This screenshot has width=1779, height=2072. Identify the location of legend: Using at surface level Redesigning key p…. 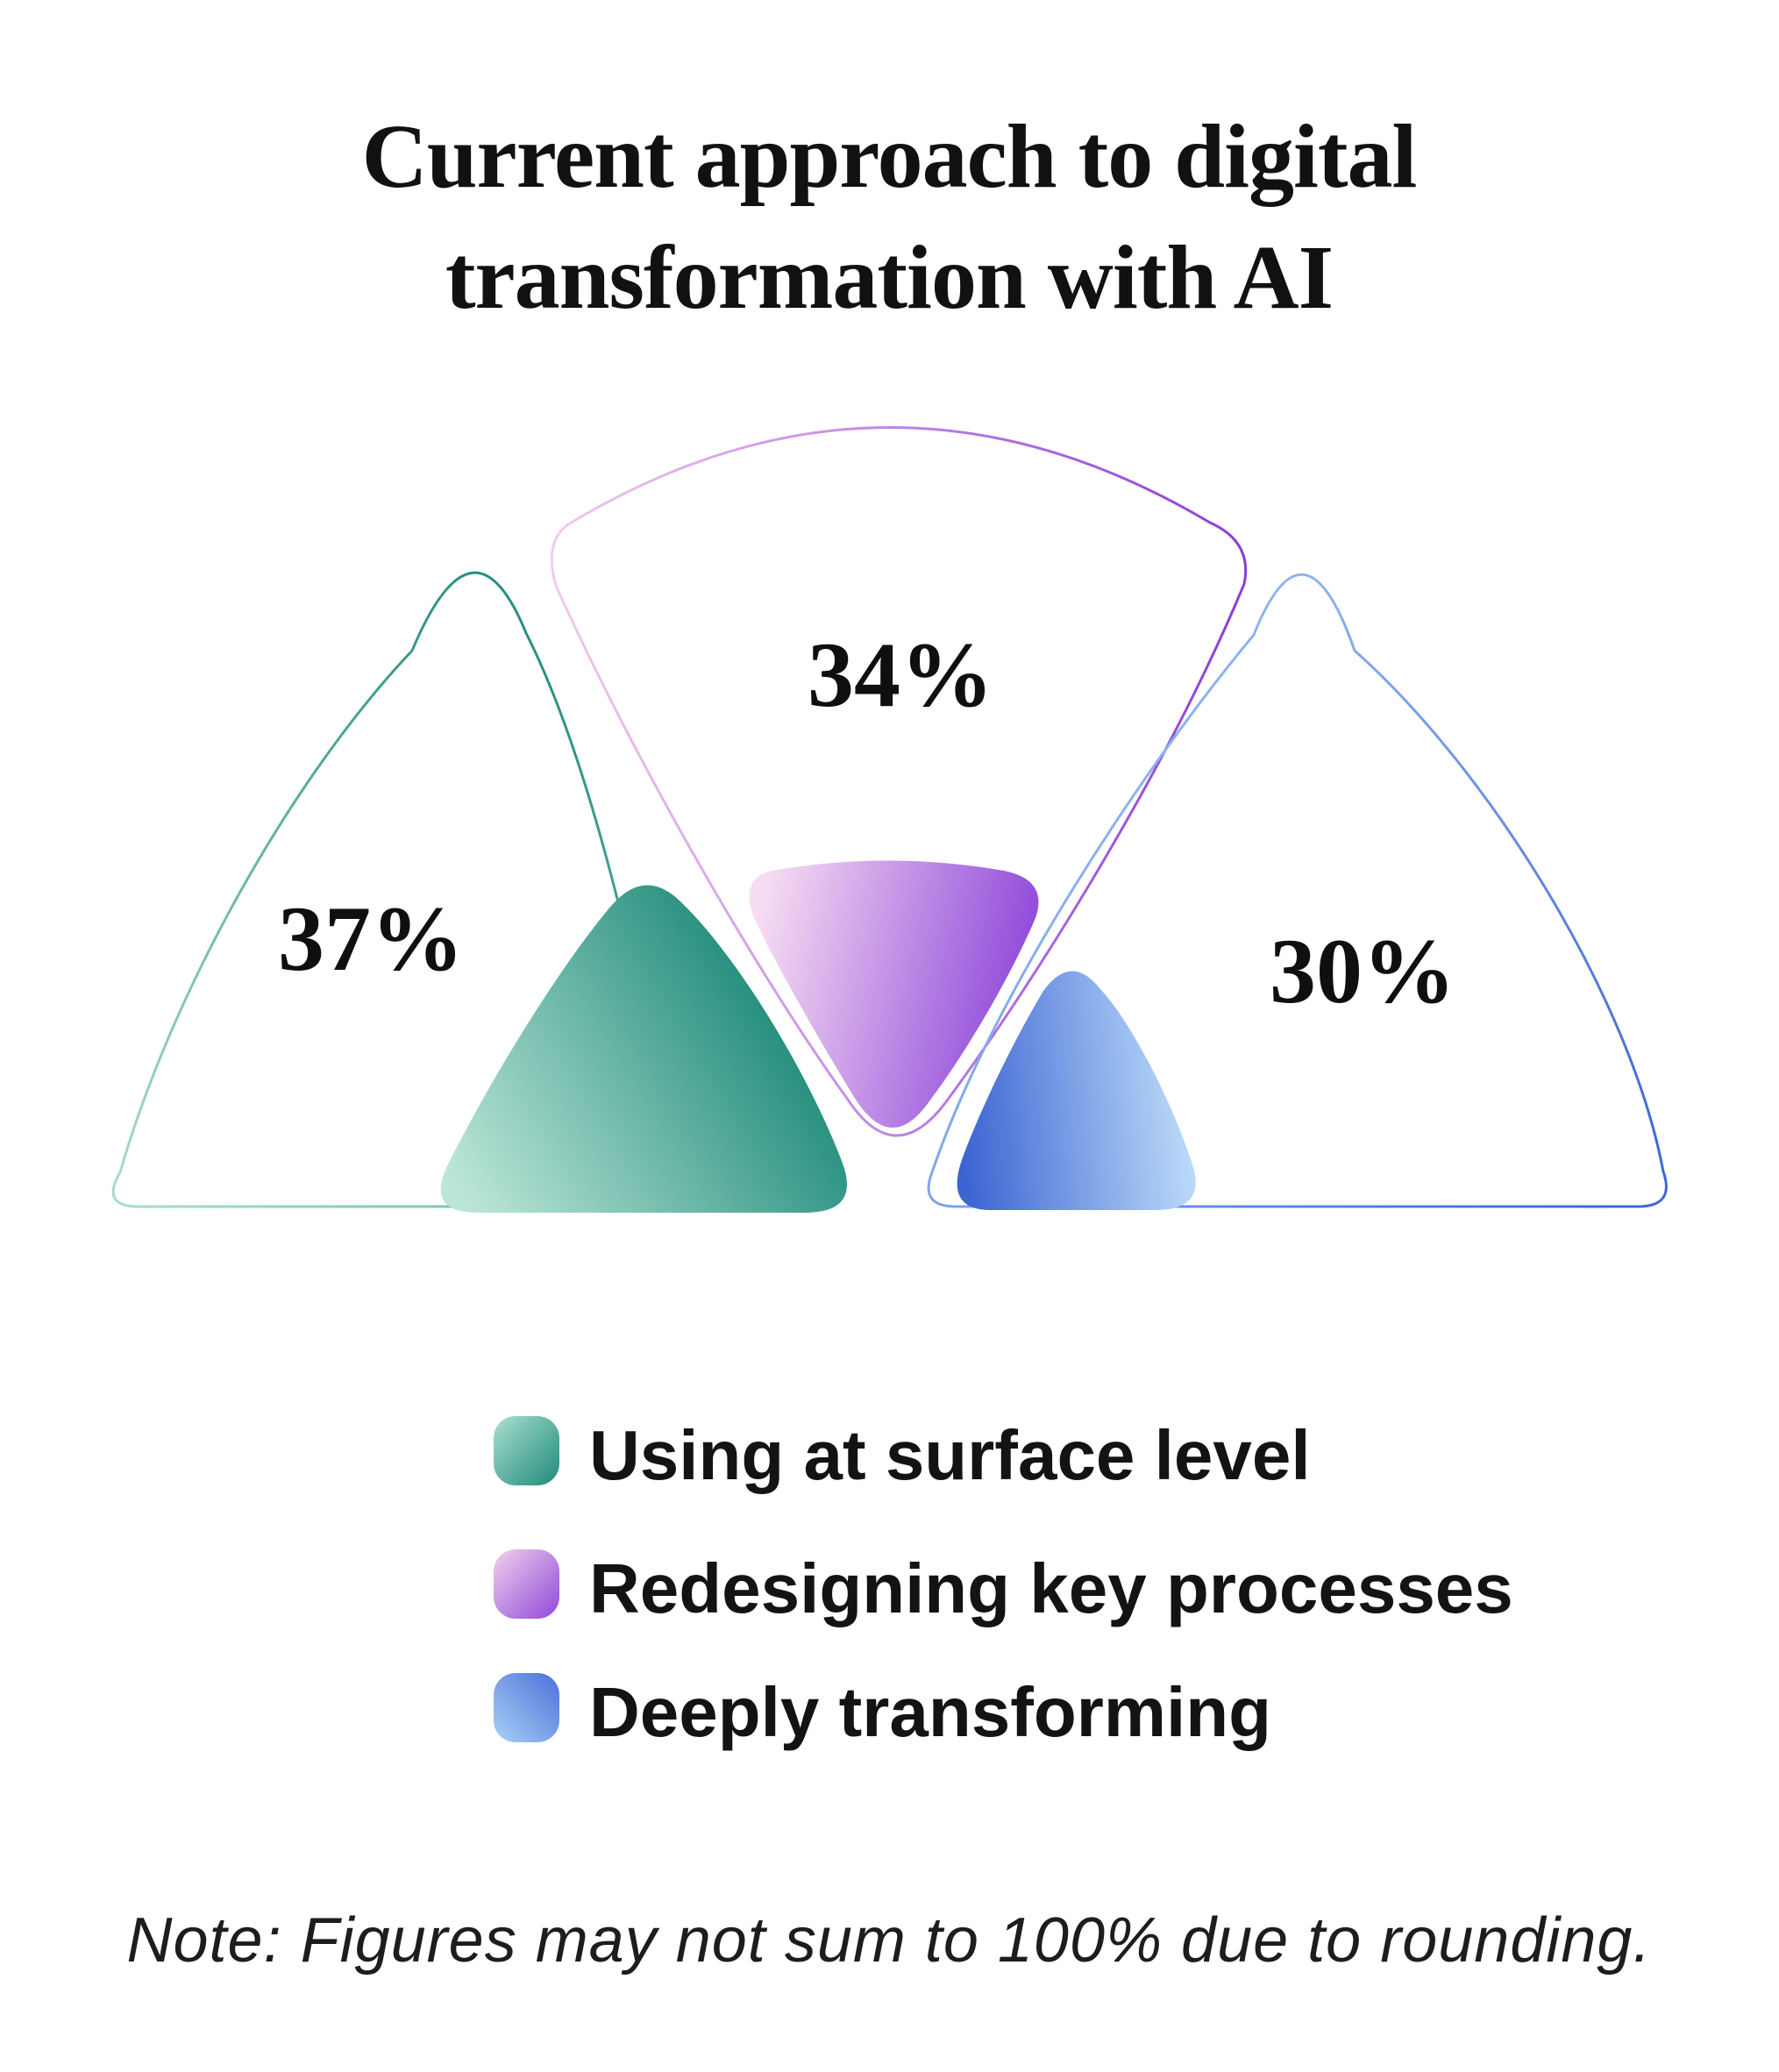
(1003, 1583).